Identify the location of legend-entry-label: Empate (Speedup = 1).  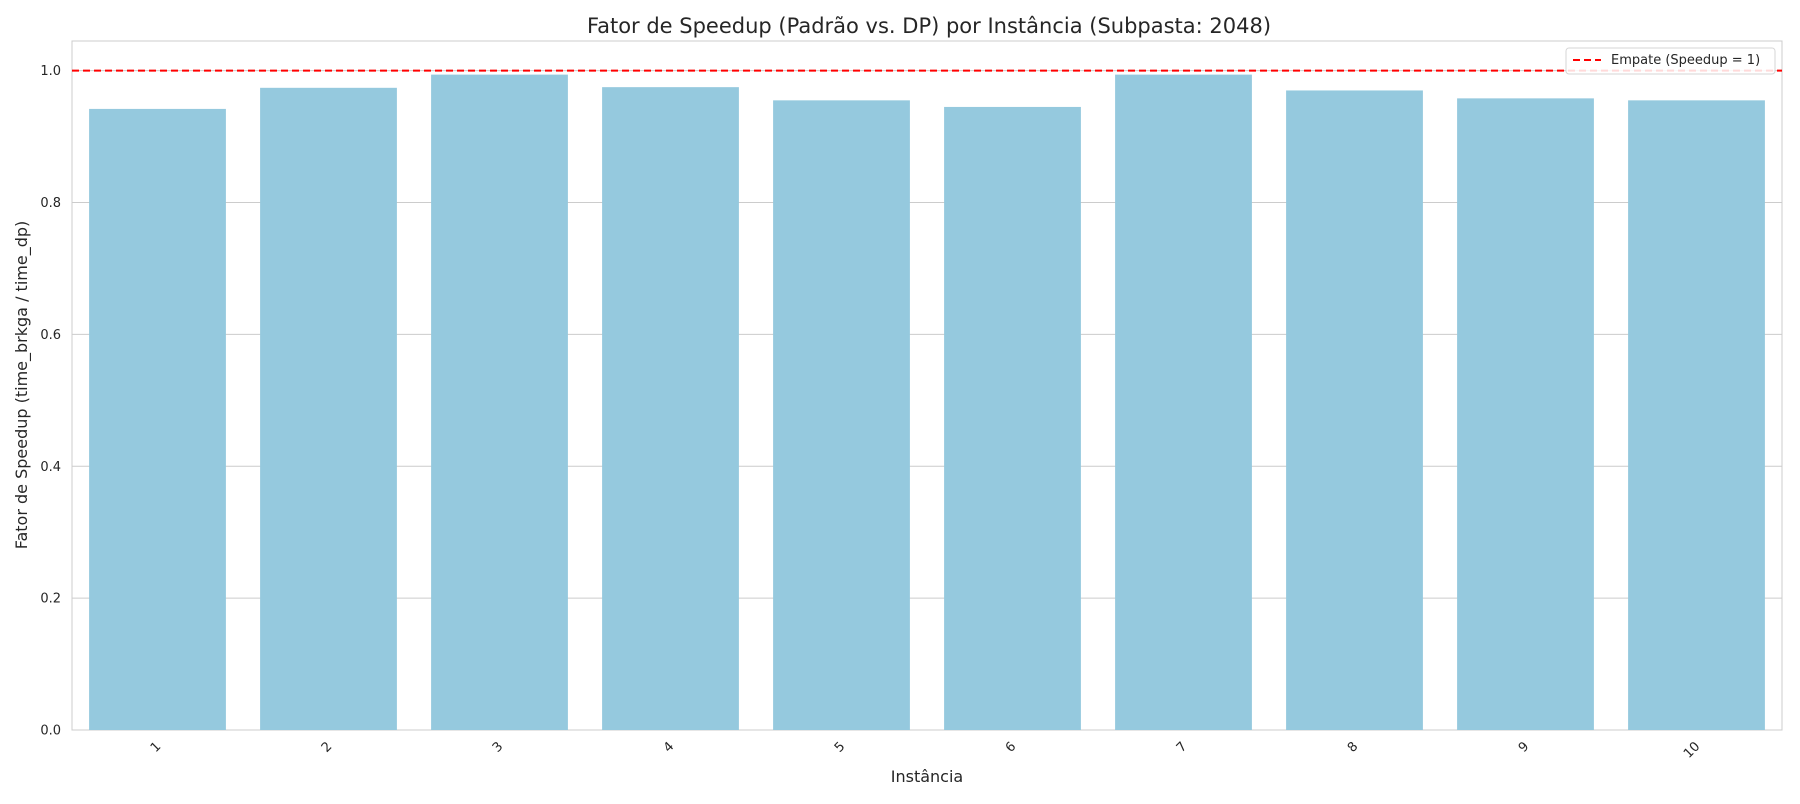
(1685, 60).